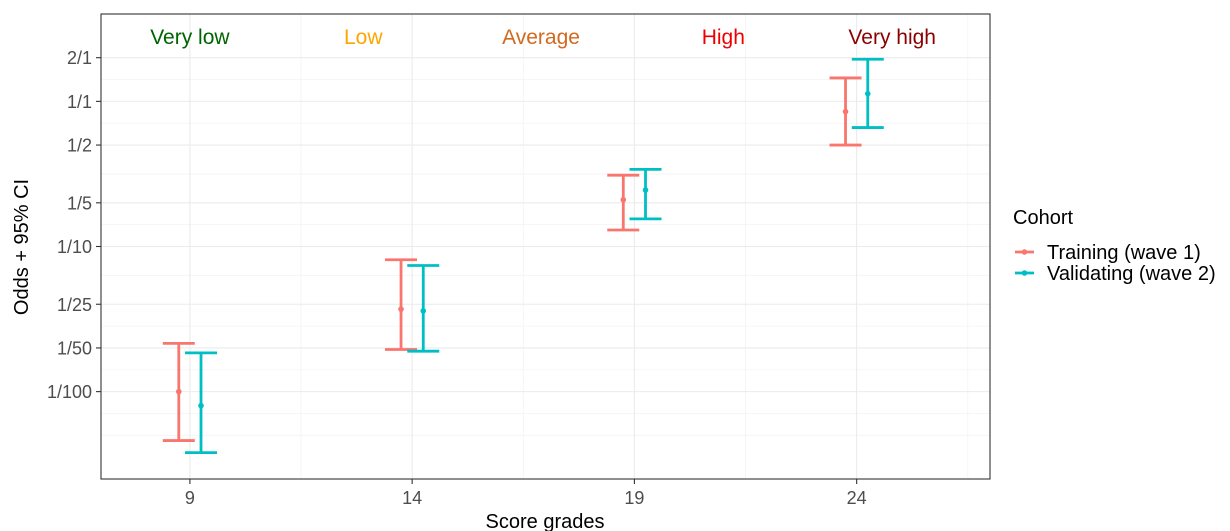 The height and width of the screenshot is (531, 1230). Describe the element at coordinates (363, 37) in the screenshot. I see `risk-band-label: Low` at that location.